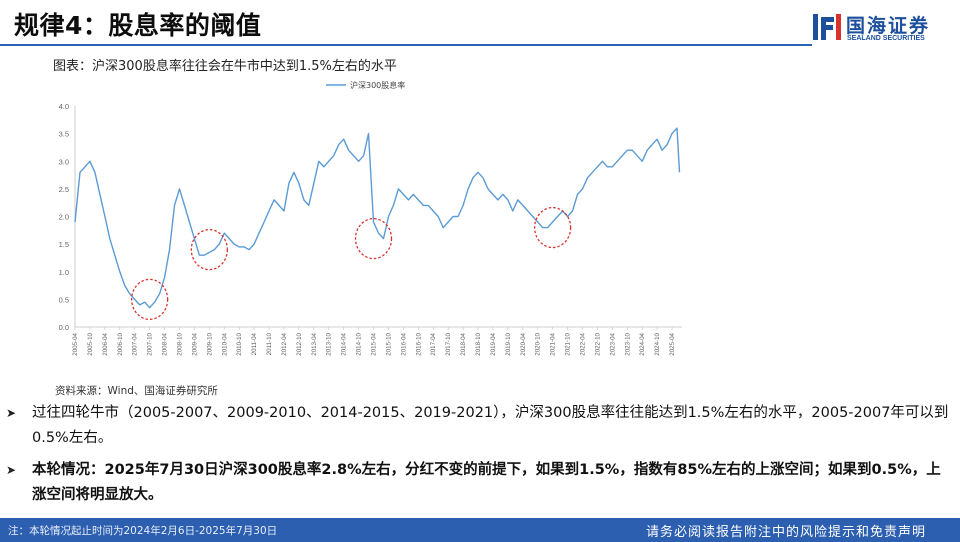 Image resolution: width=960 pixels, height=542 pixels. Describe the element at coordinates (672, 343) in the screenshot. I see `x-tick-label: 2025-04` at that location.